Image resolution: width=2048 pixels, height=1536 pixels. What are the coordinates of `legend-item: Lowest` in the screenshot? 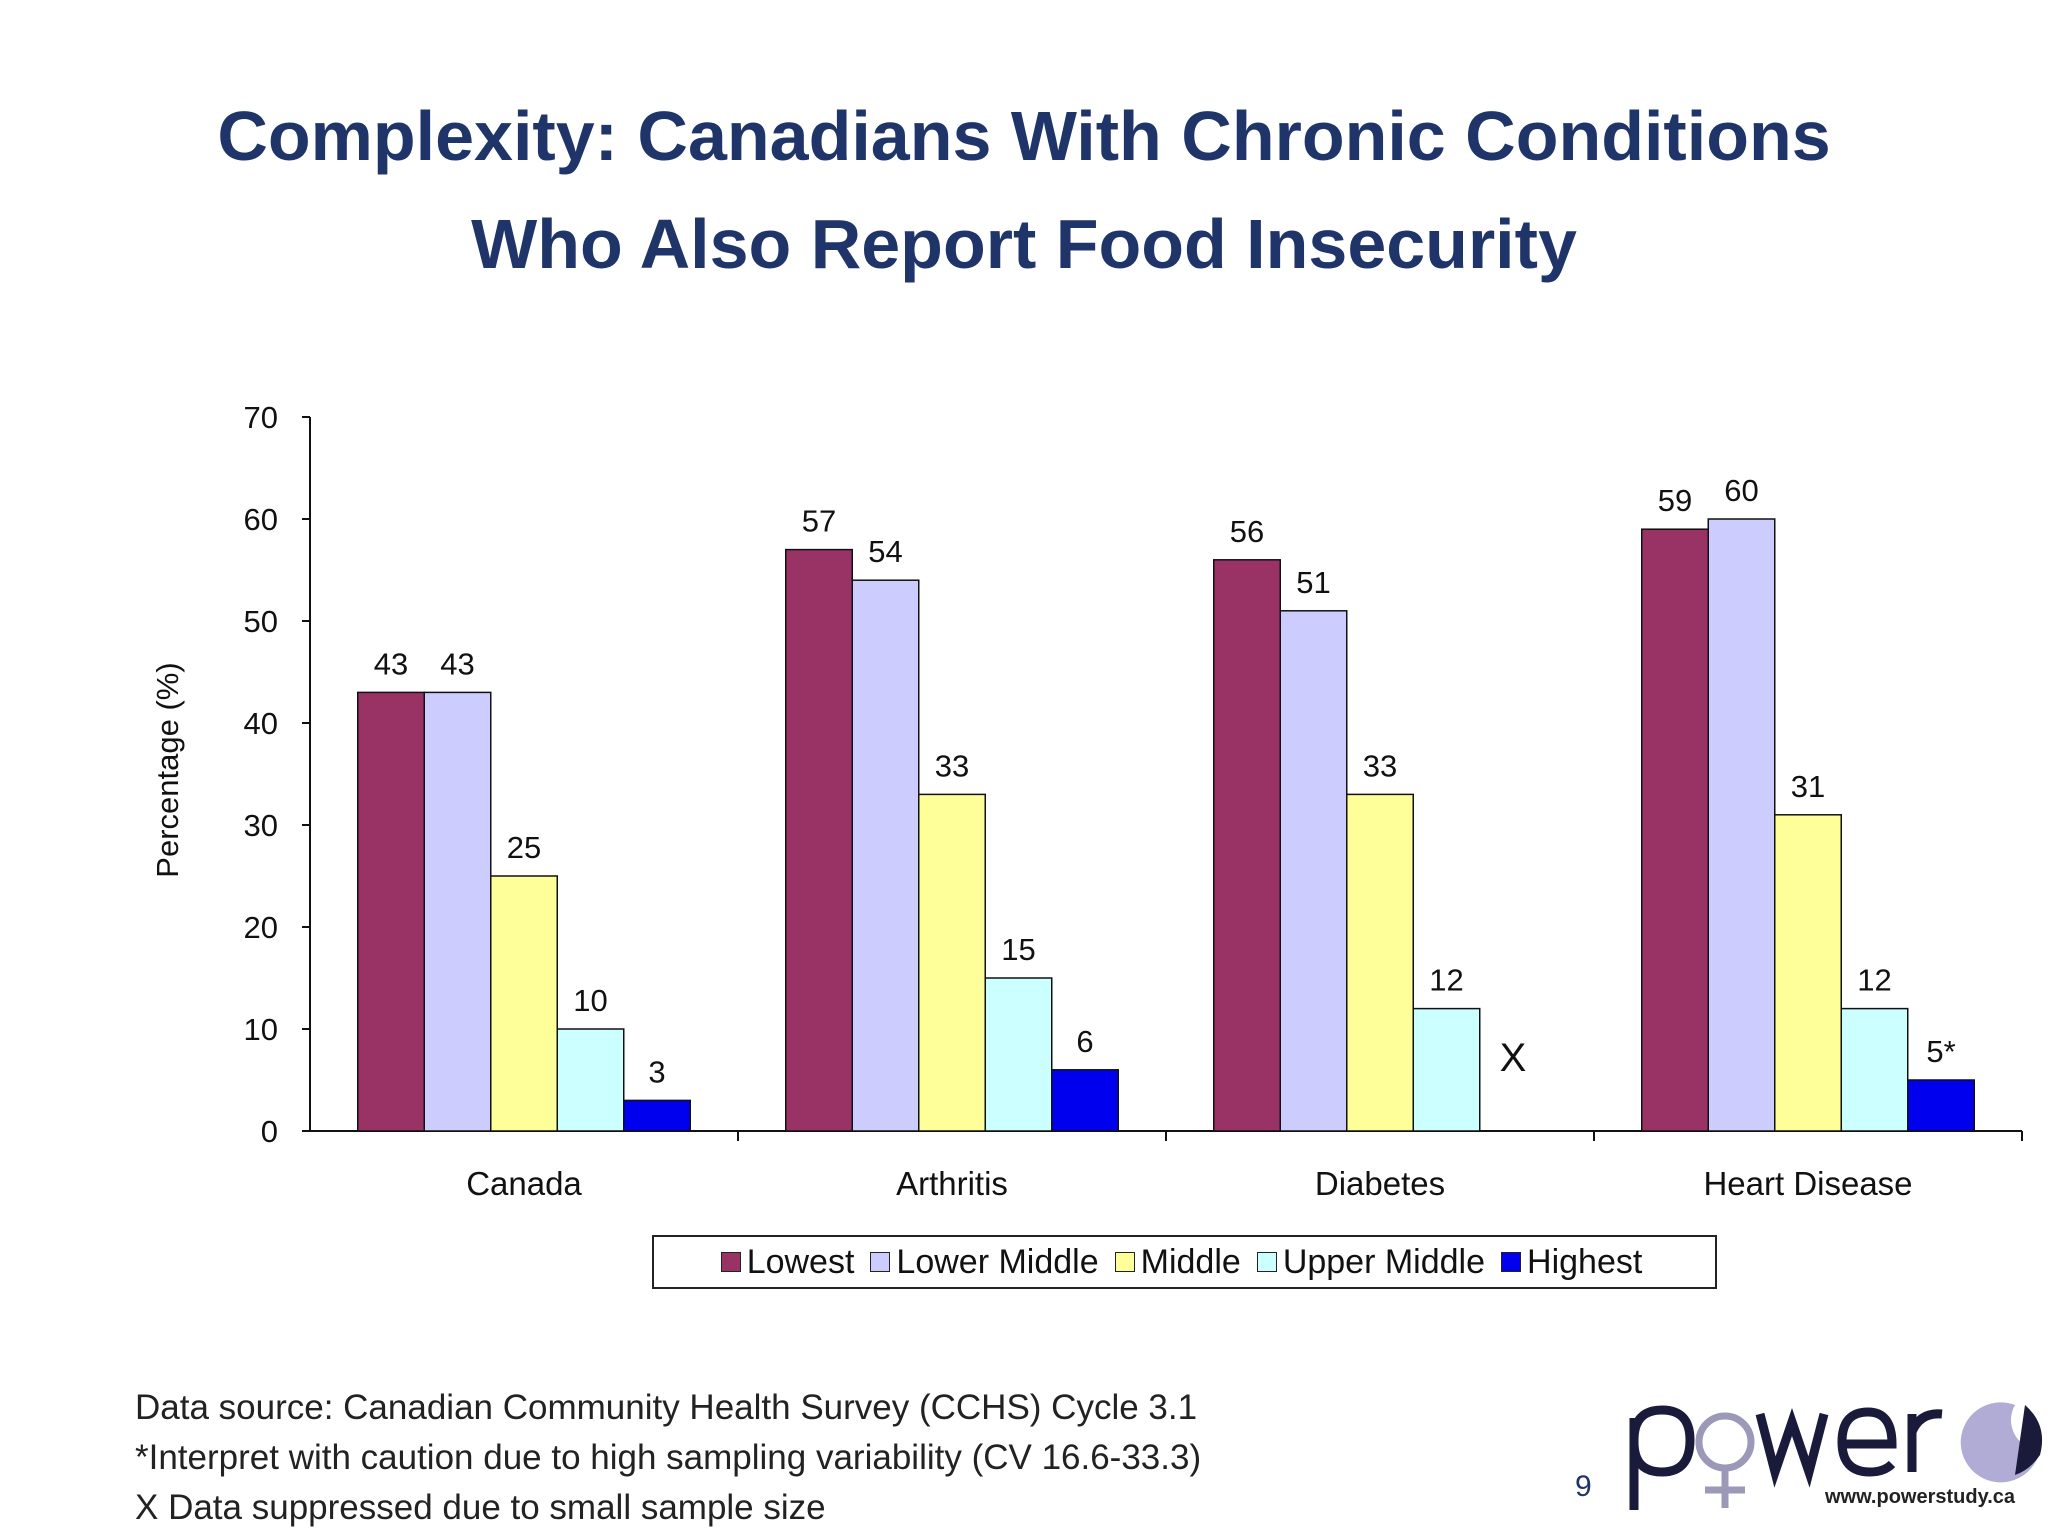 It's located at (787, 1262).